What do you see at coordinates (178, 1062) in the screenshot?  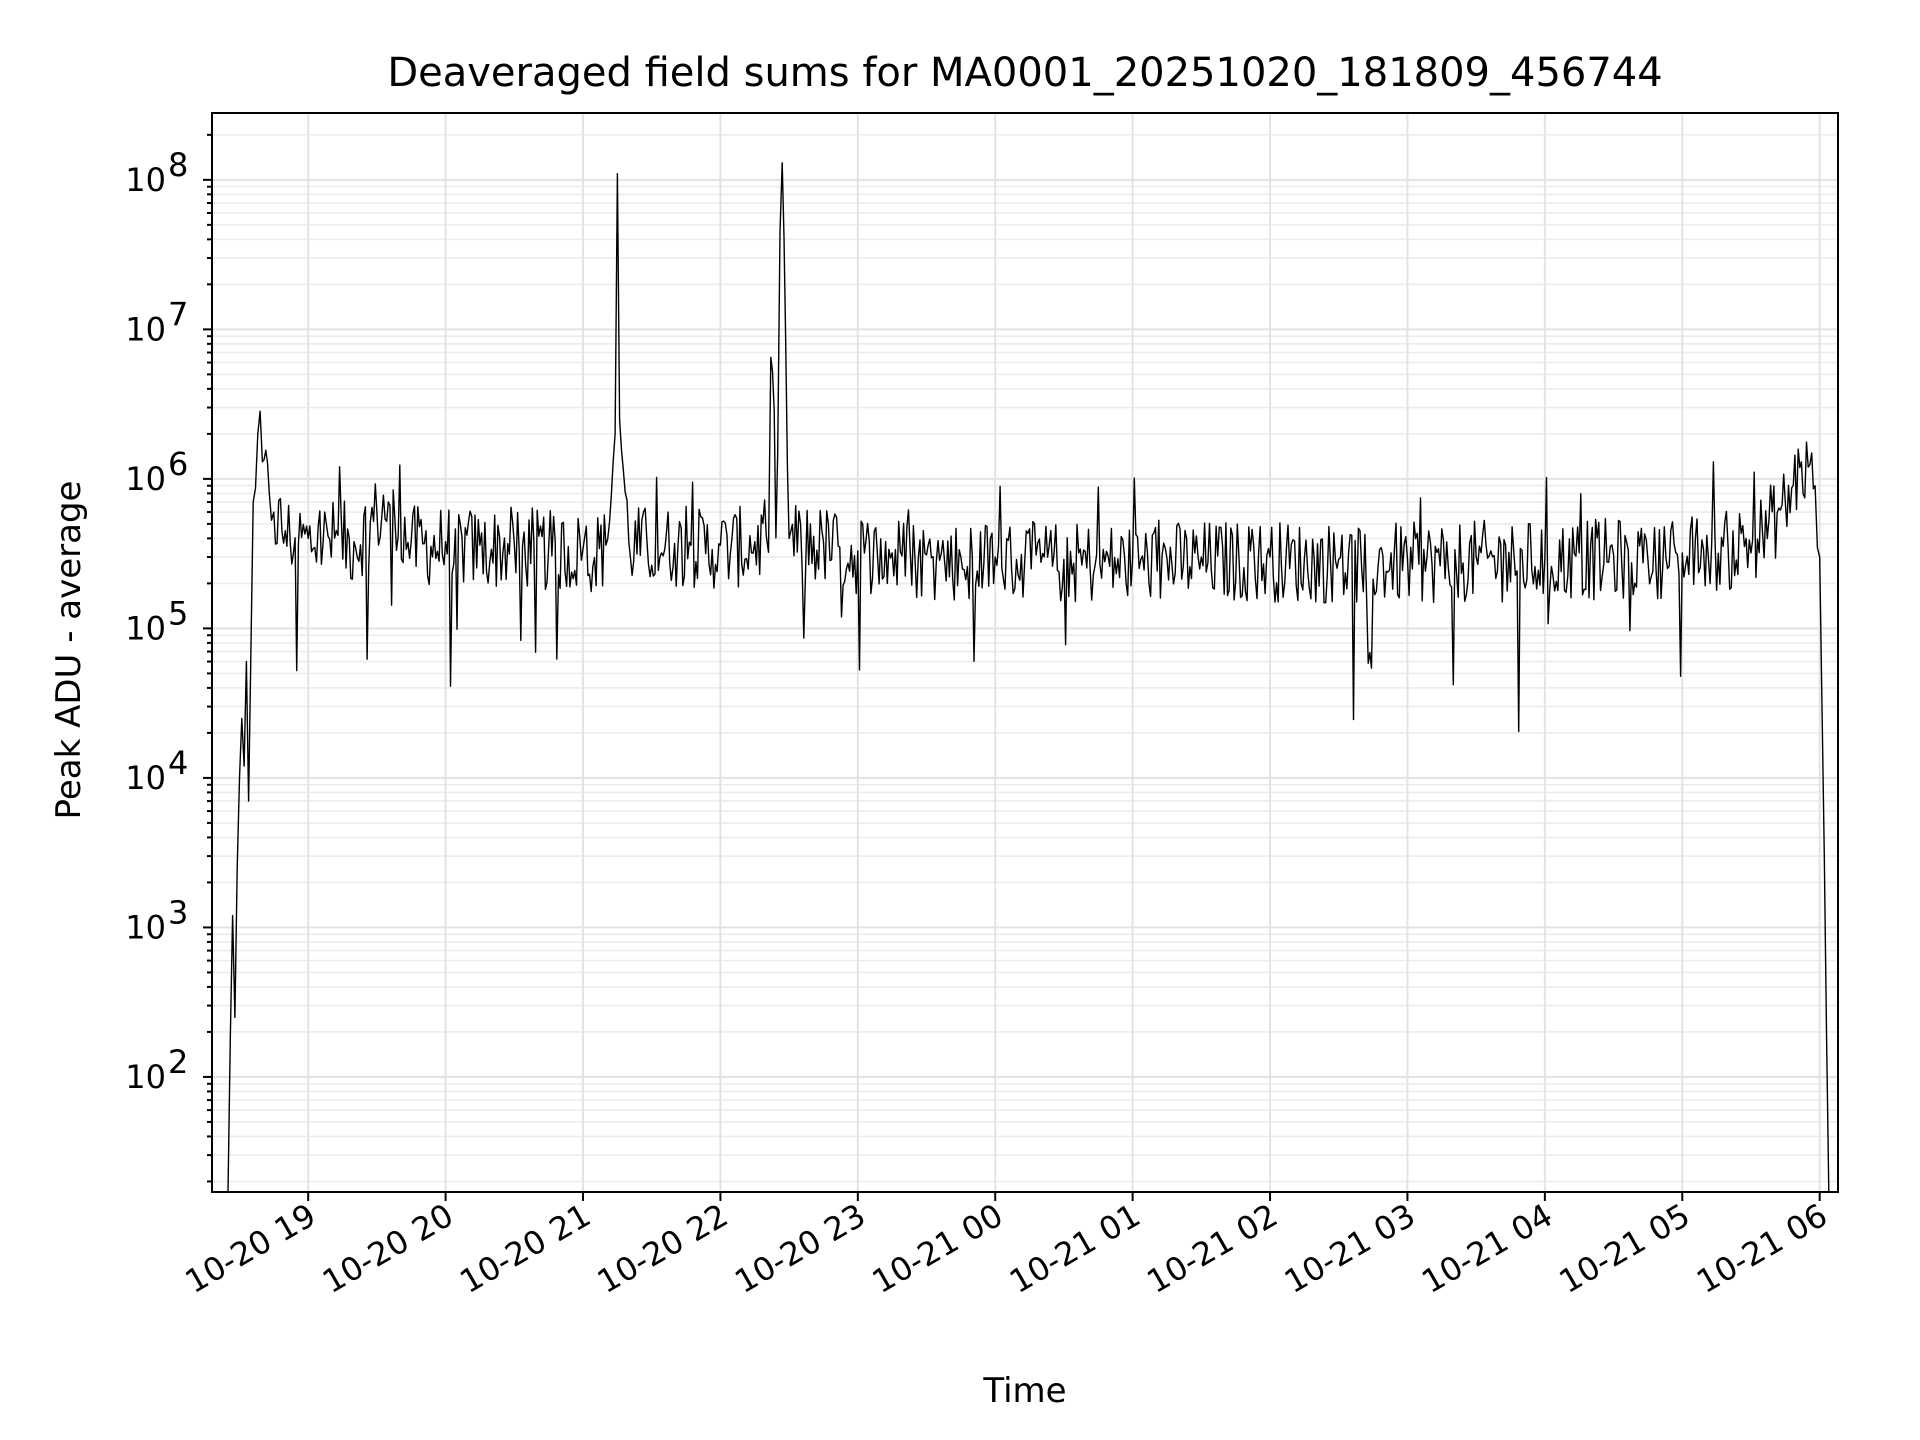 I see `y-tick-exponent: 2` at bounding box center [178, 1062].